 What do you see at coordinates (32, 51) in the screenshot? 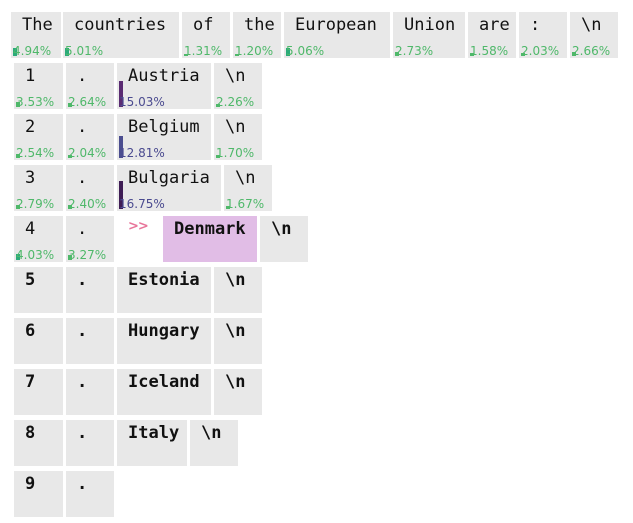
I see `token-prob: 4.94%` at bounding box center [32, 51].